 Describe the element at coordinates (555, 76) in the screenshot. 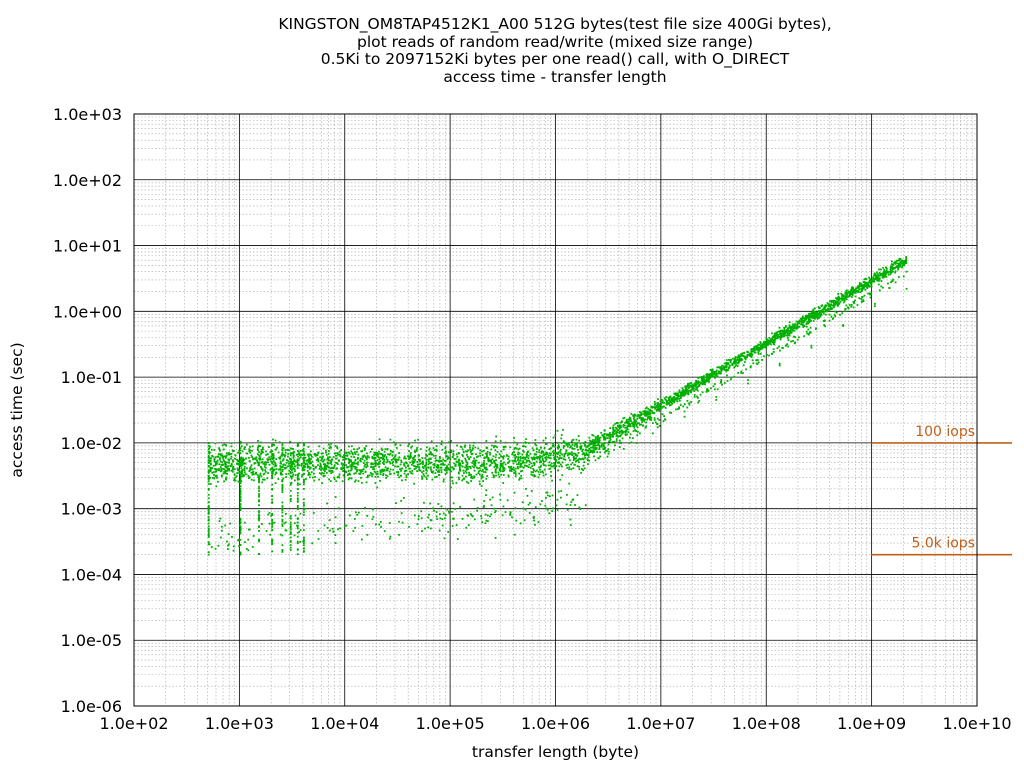

I see `title-line-4: access time - transfer length` at that location.